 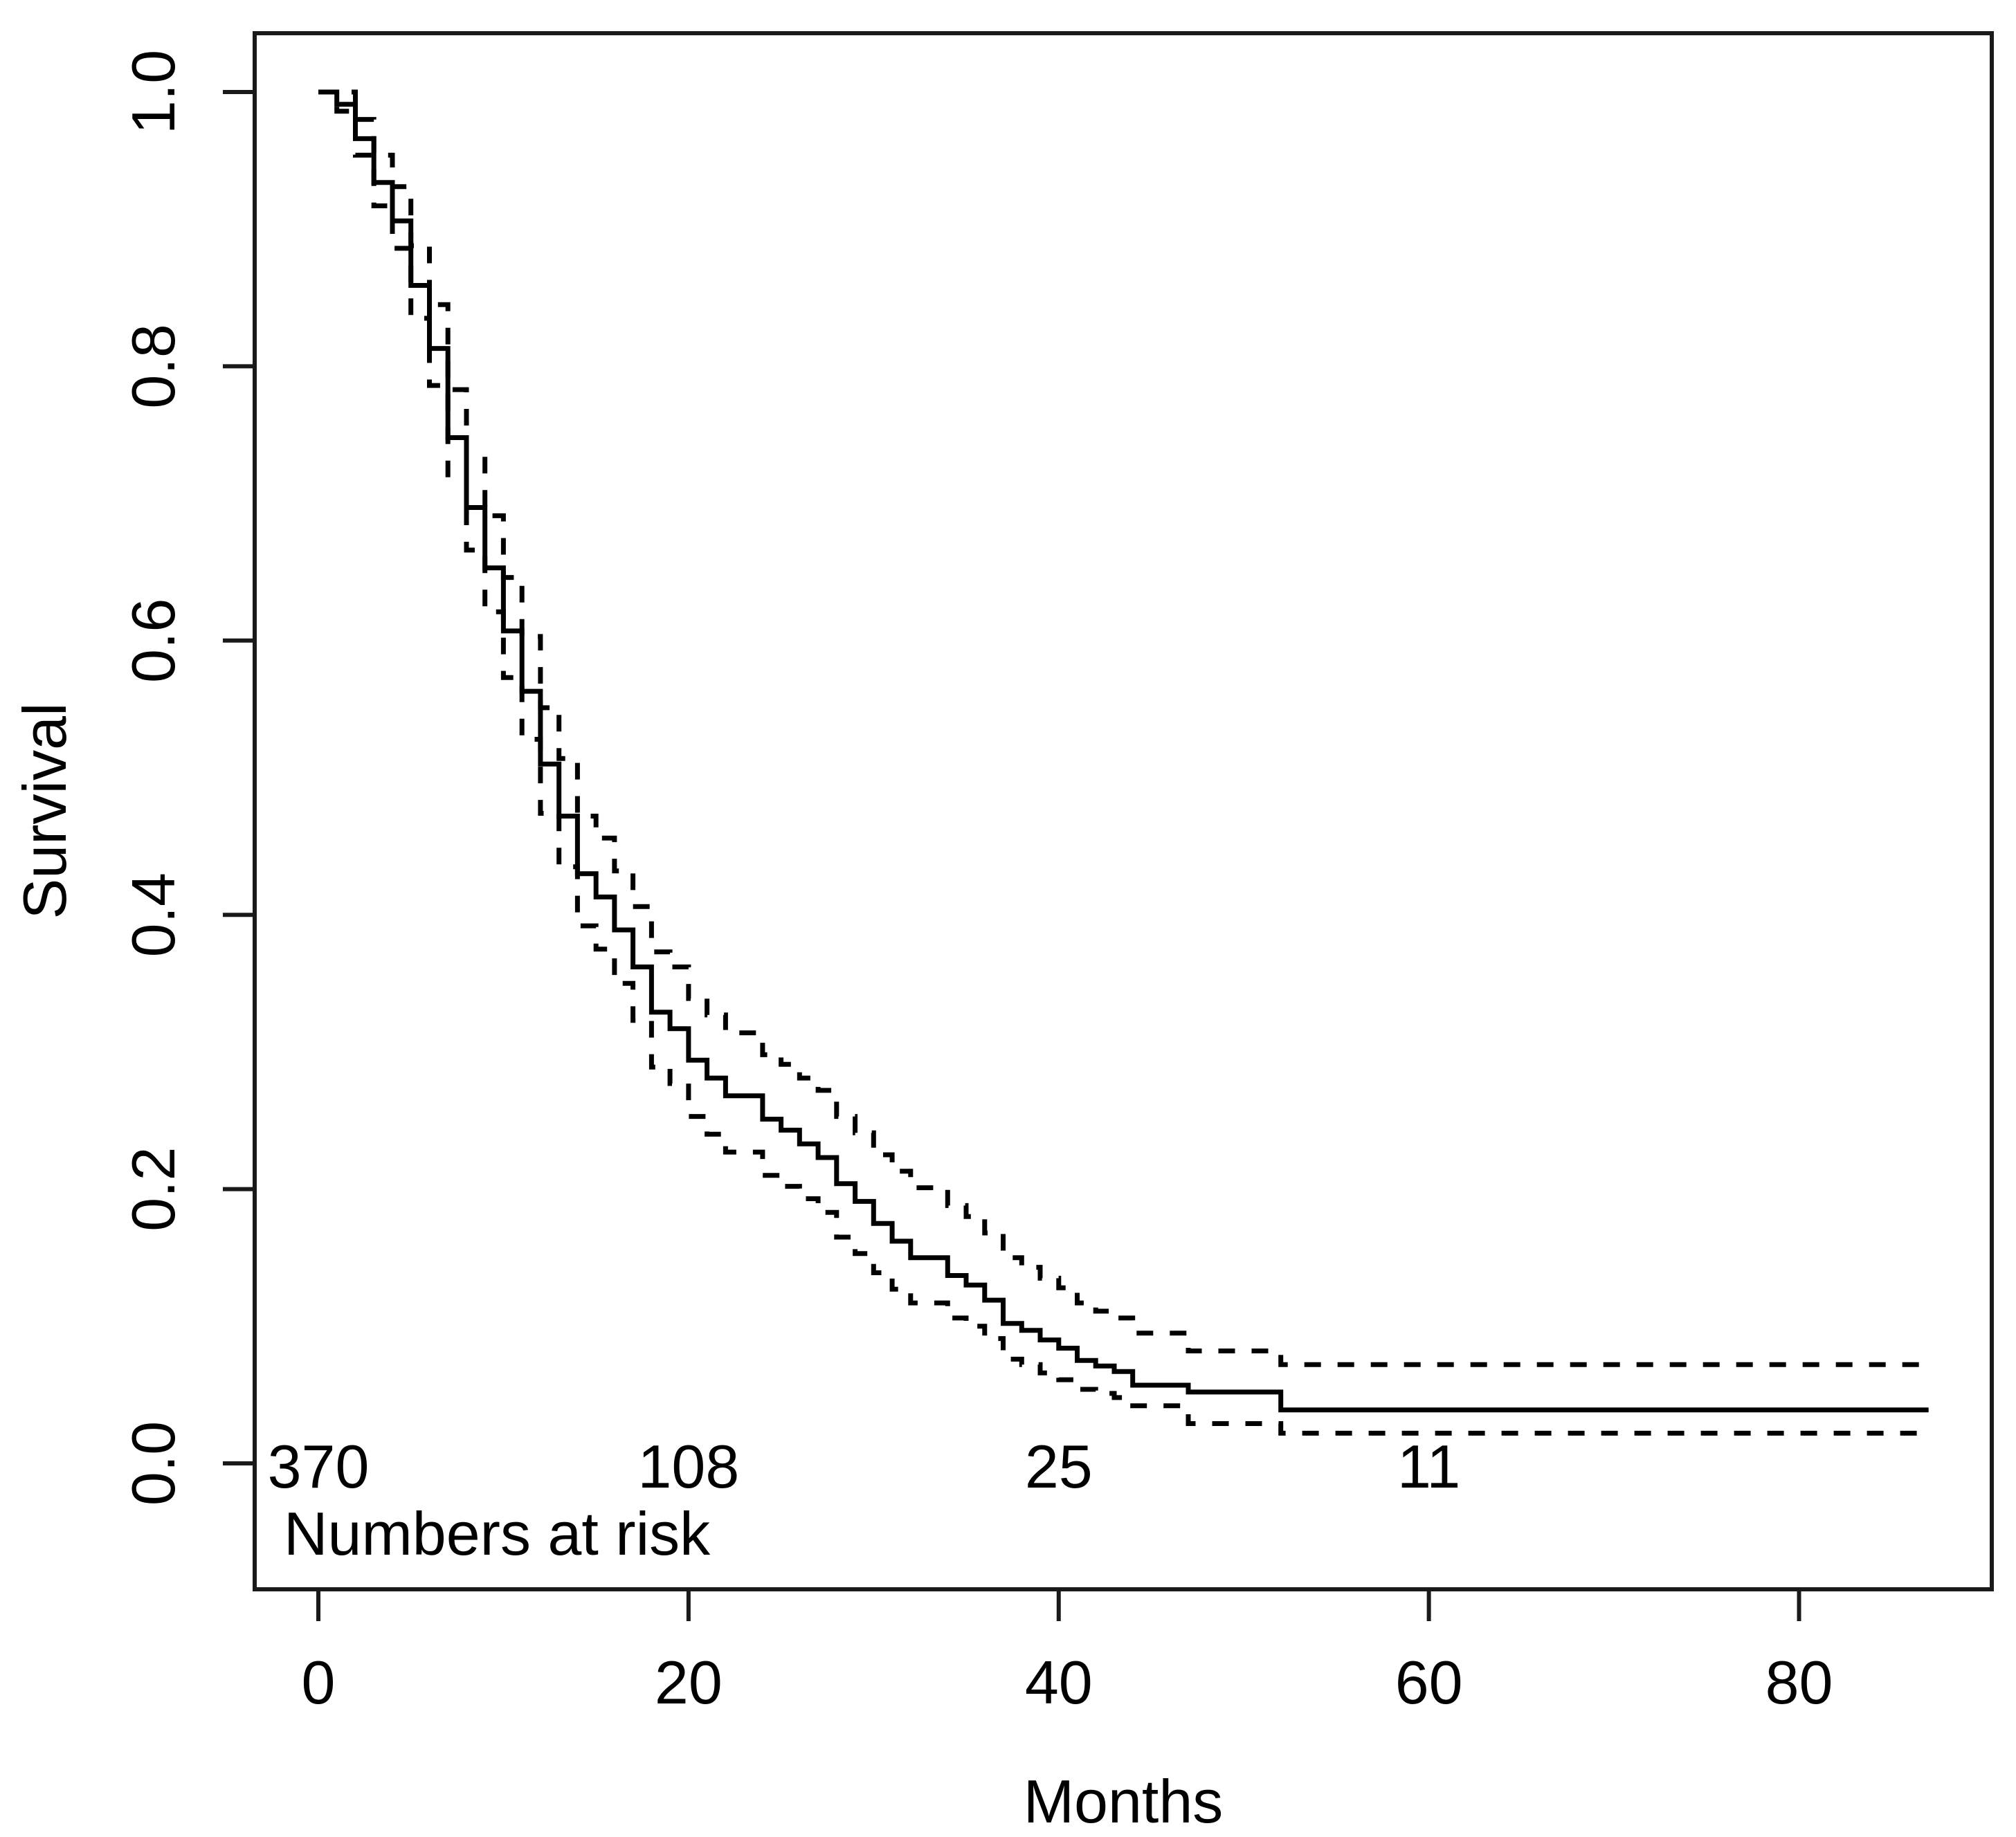 I want to click on y-tick-label: 1.0, so click(x=153, y=92).